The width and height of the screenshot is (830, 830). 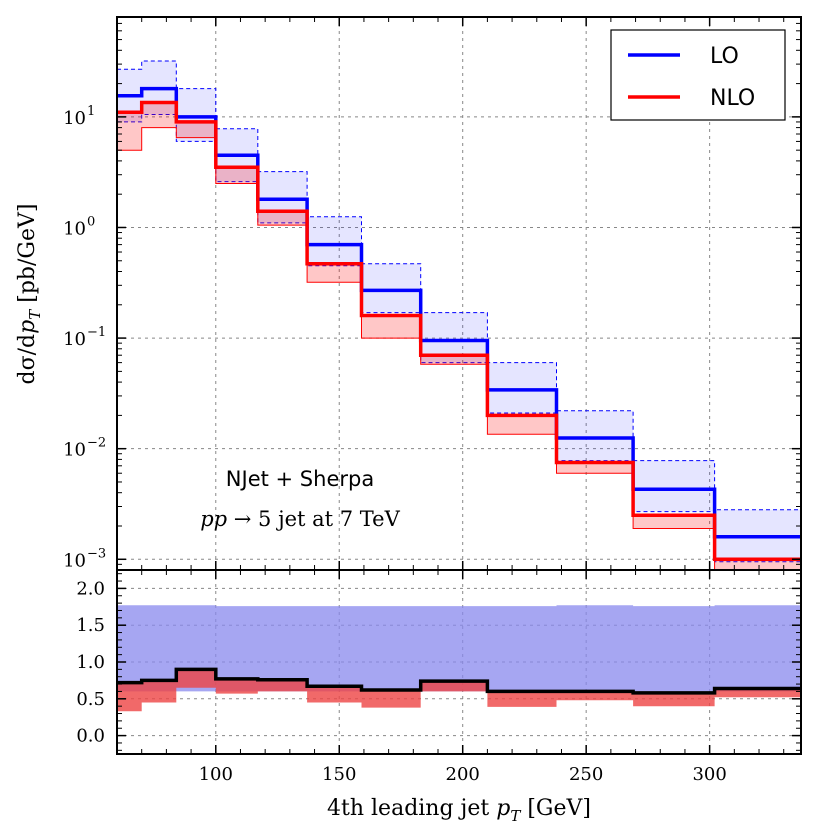 I want to click on x-tick-label: 200, so click(x=463, y=774).